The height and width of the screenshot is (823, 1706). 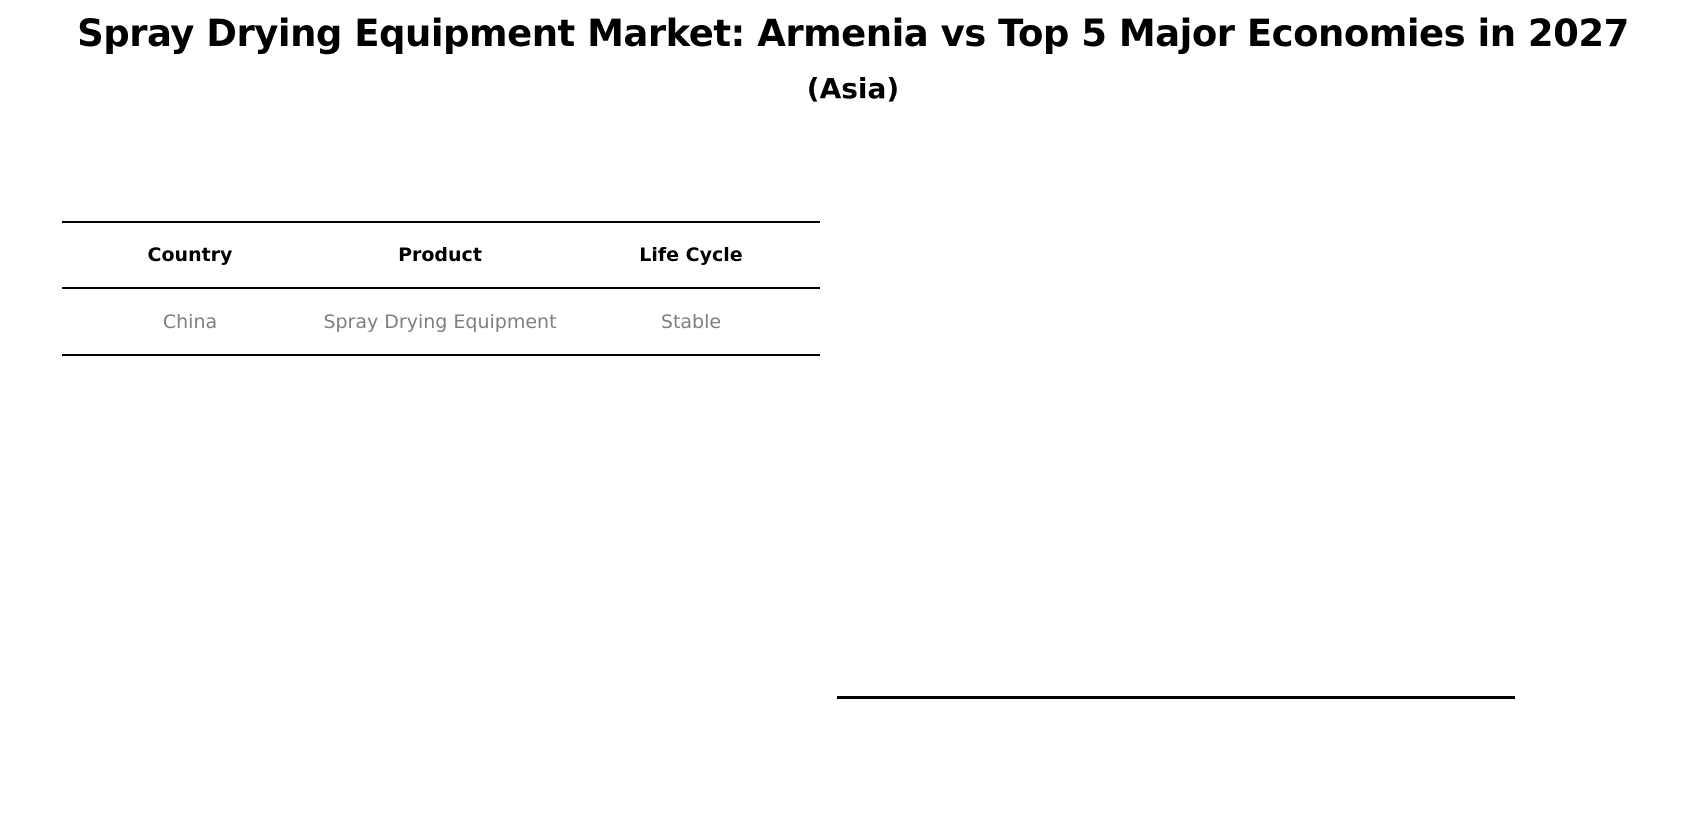 I want to click on table-header-country: Country, so click(x=190, y=255).